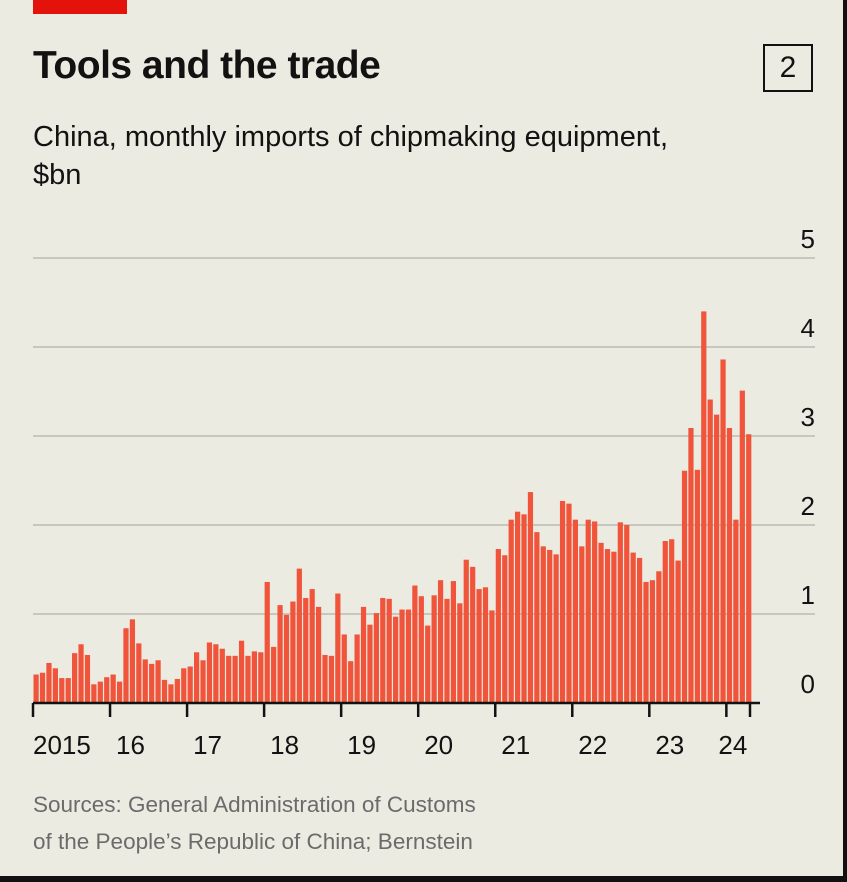 This screenshot has height=882, width=847. What do you see at coordinates (207, 745) in the screenshot?
I see `x-tick-label: 17` at bounding box center [207, 745].